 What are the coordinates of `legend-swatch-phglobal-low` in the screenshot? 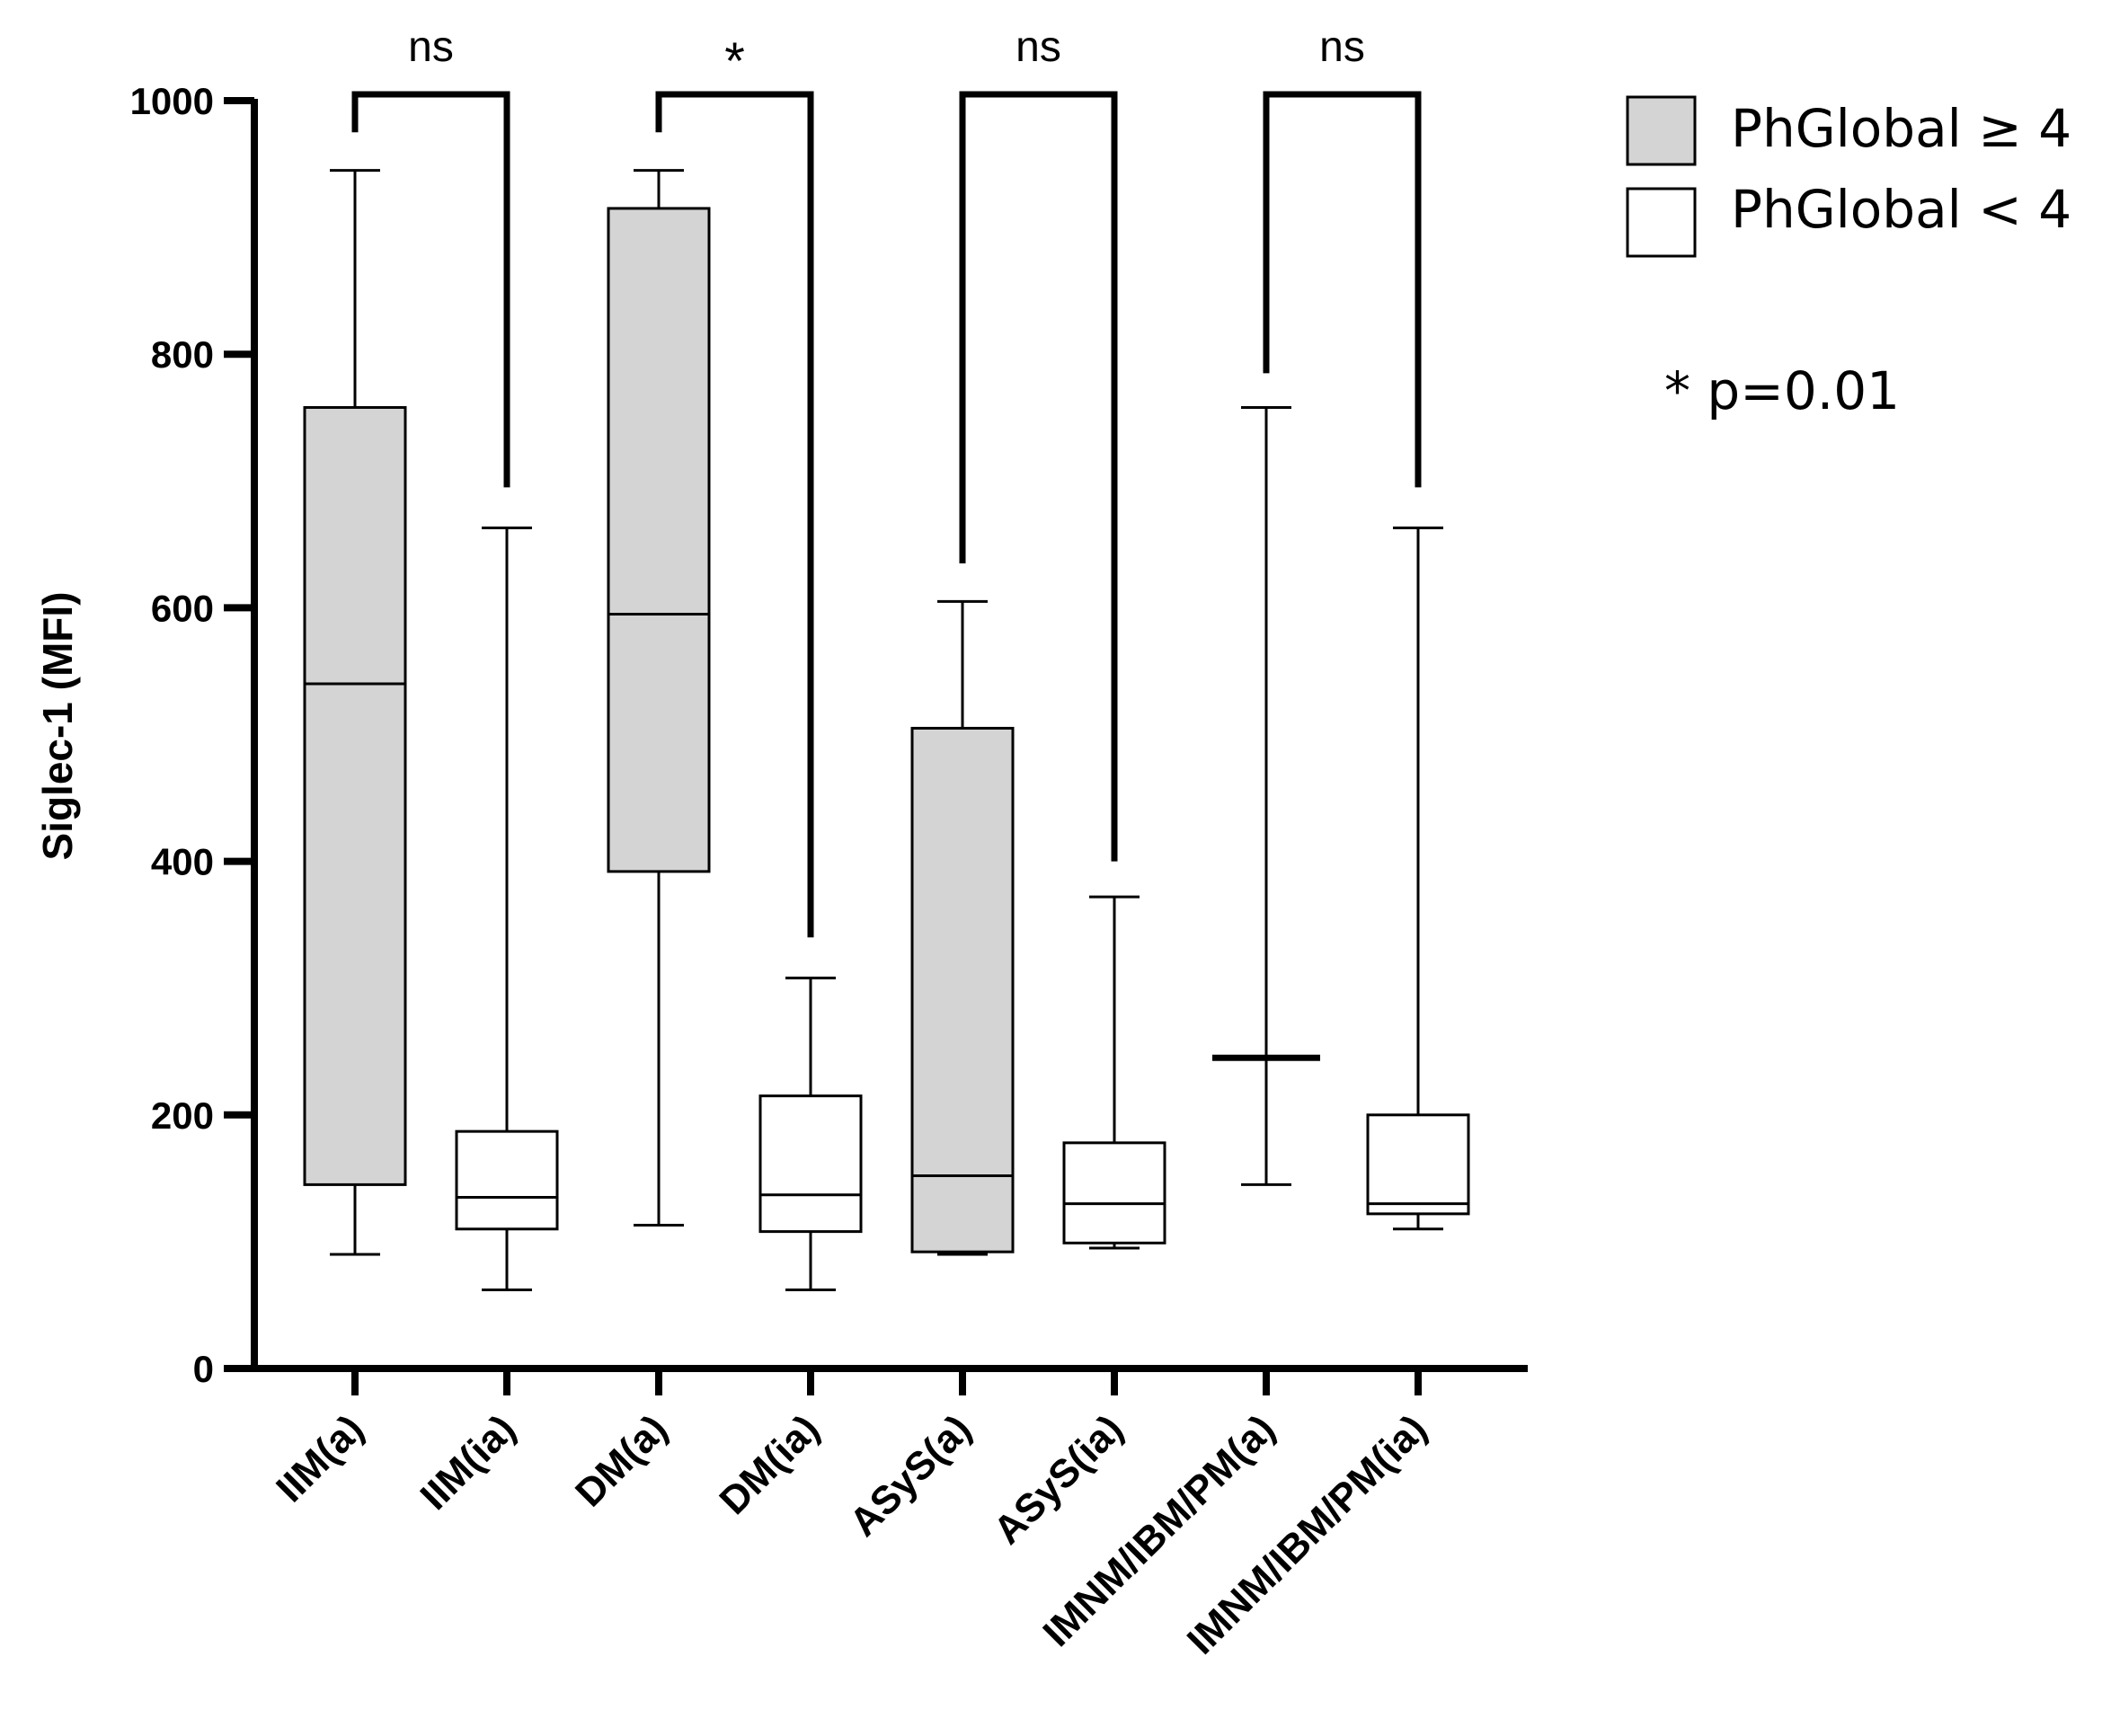 It's located at (1661, 222).